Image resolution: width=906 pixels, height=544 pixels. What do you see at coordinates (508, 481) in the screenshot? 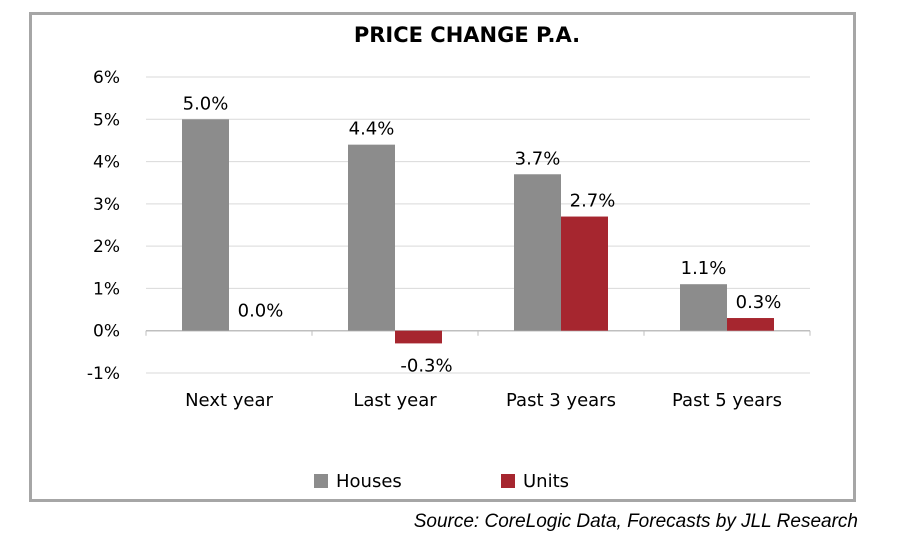
I see `legend-swatch-units` at bounding box center [508, 481].